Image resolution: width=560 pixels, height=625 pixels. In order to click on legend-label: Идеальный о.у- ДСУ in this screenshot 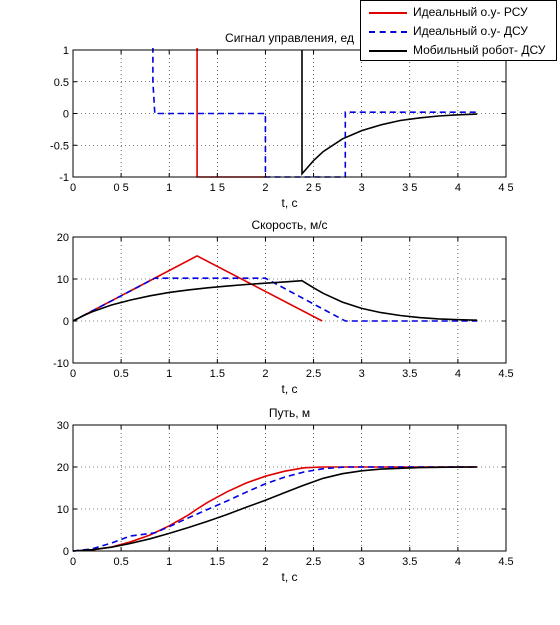, I will do `click(470, 31)`.